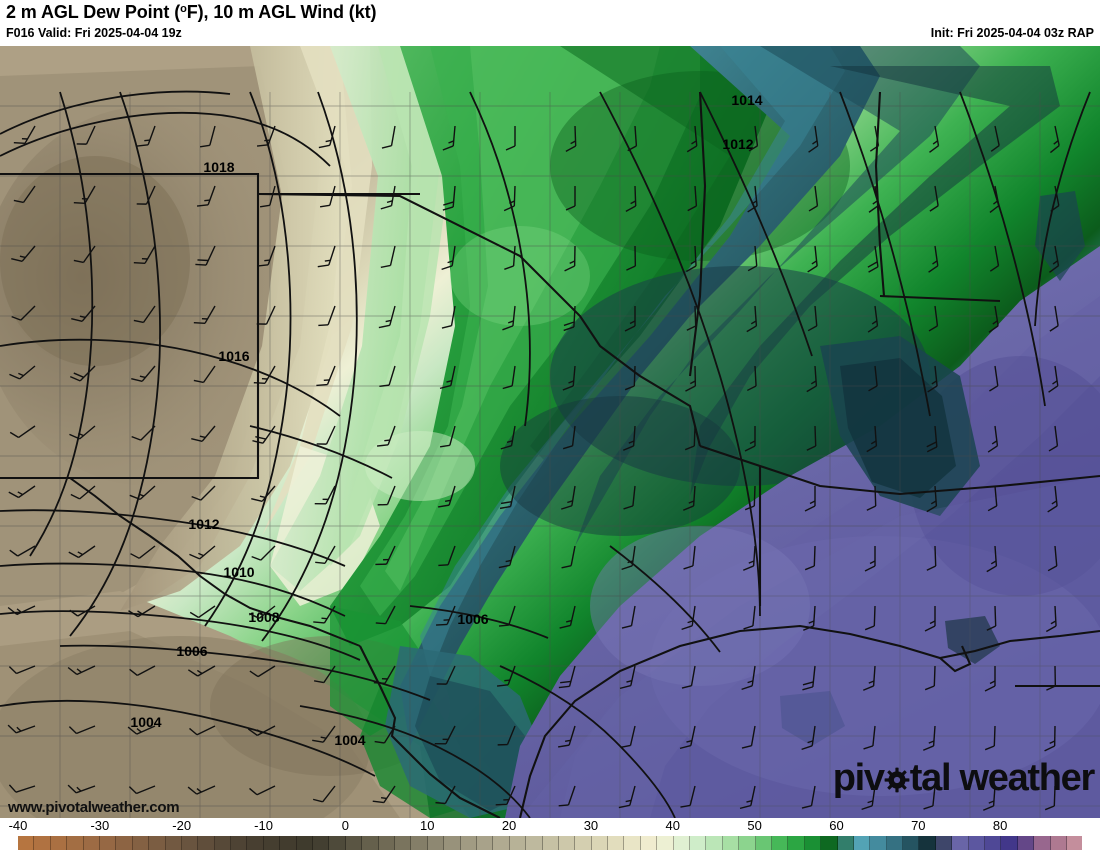 The image size is (1100, 850). What do you see at coordinates (1012, 33) in the screenshot?
I see `init-time-label: Init: Fri 2025-04-04 03z RAP` at bounding box center [1012, 33].